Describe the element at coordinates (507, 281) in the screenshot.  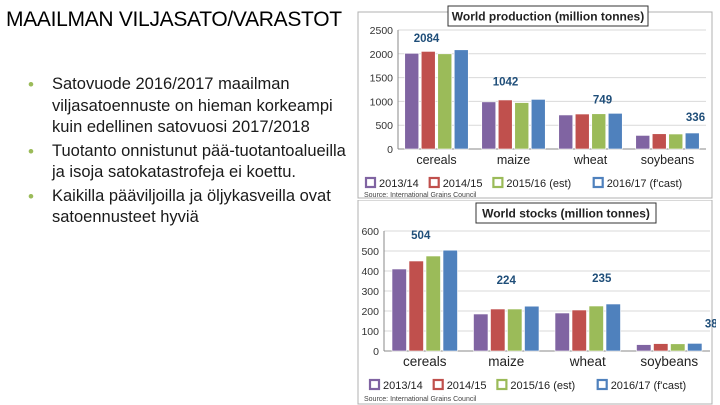
I see `data-label-maize: 224` at that location.